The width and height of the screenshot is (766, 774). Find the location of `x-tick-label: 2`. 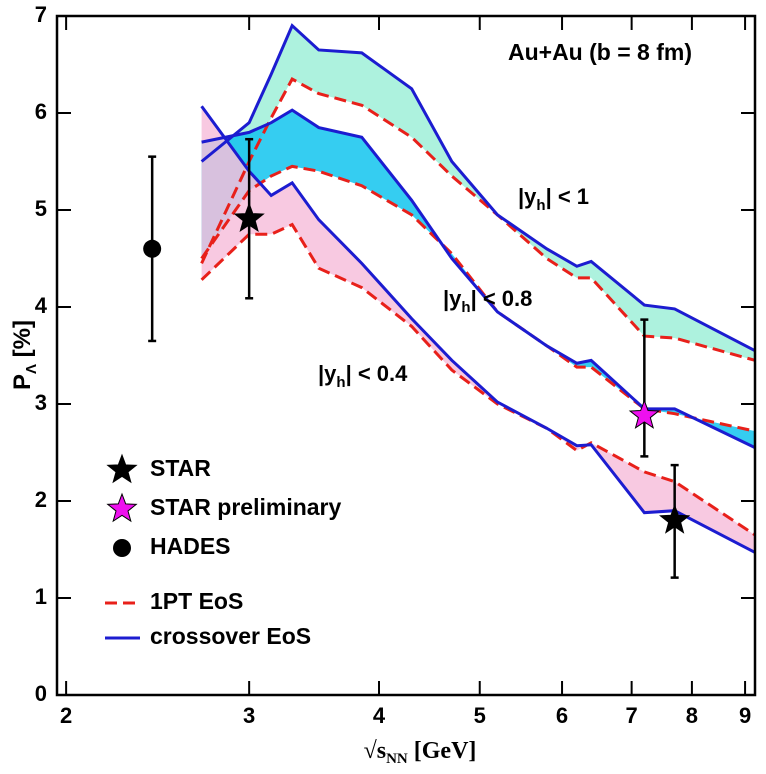

x-tick-label: 2 is located at coordinates (66, 715).